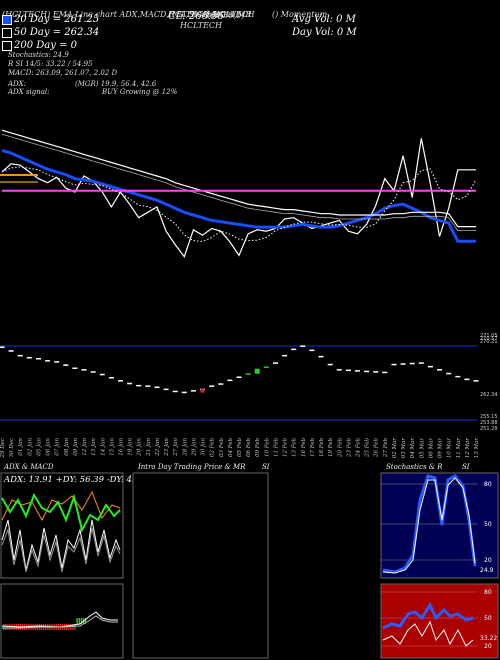  I want to click on date-label: 15 Jan, so click(112, 447).